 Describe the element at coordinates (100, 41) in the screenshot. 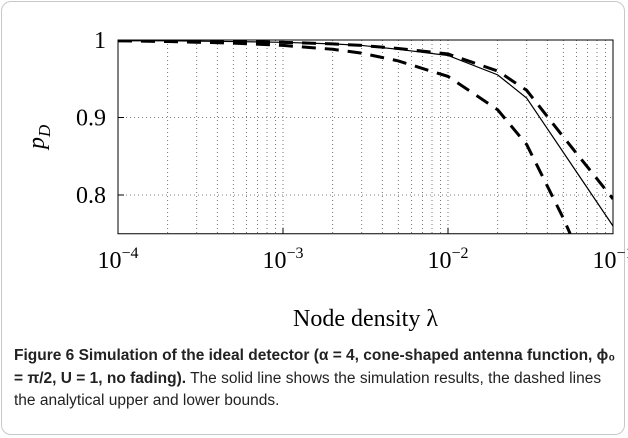

I see `y-tick-label: 1` at that location.